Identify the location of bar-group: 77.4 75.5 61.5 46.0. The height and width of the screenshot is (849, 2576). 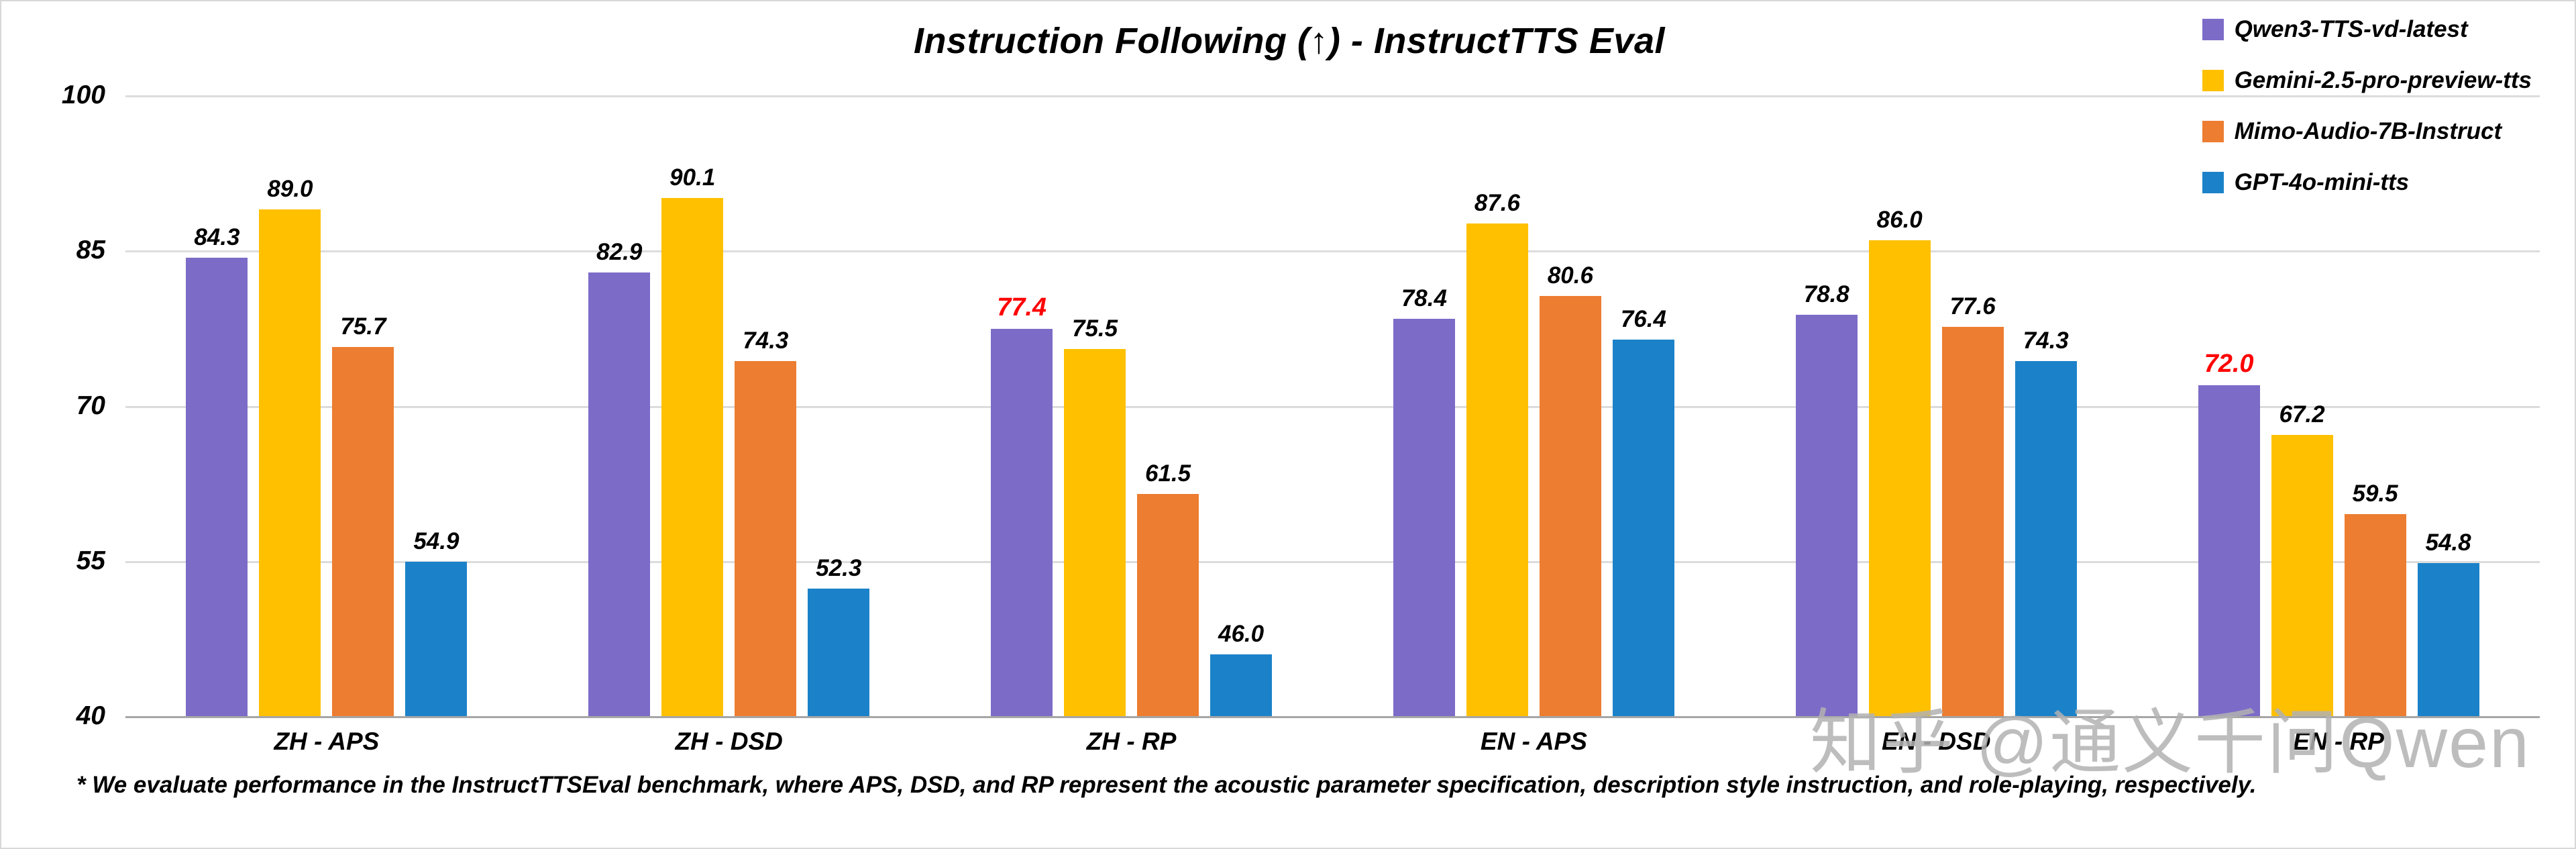
(1131, 405).